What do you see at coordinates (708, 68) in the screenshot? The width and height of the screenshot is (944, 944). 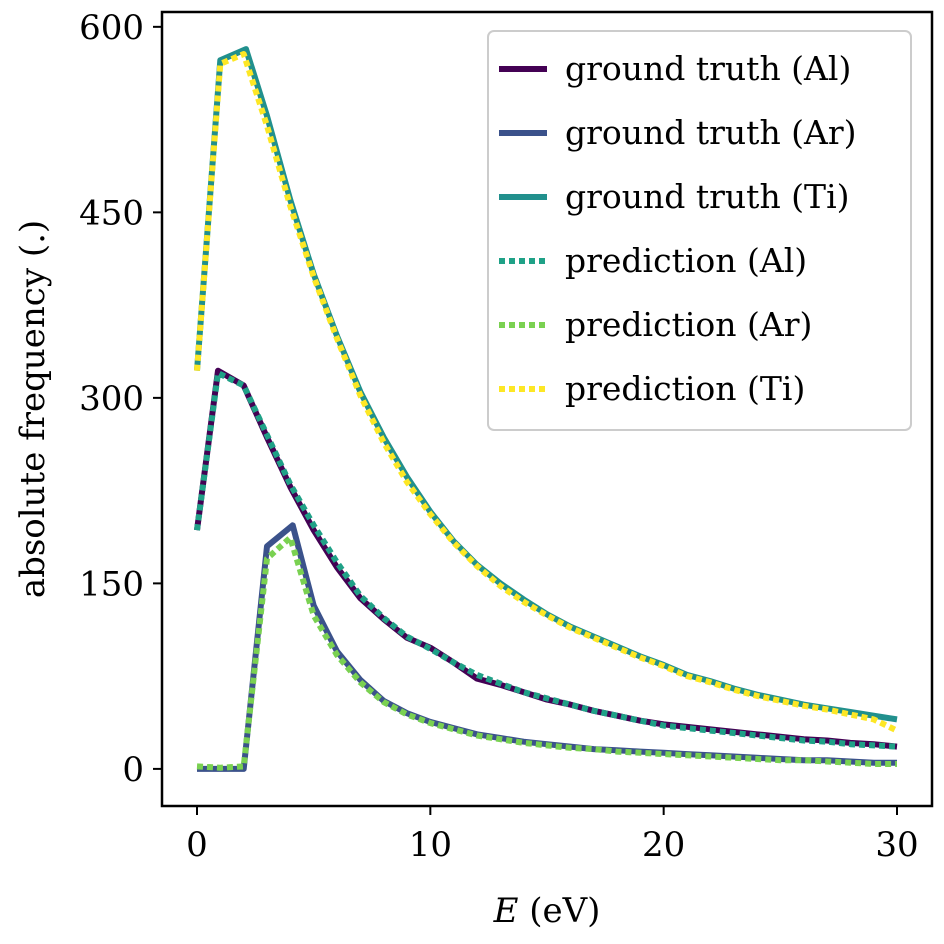 I see `legend-label-0: ground truth (Al)` at bounding box center [708, 68].